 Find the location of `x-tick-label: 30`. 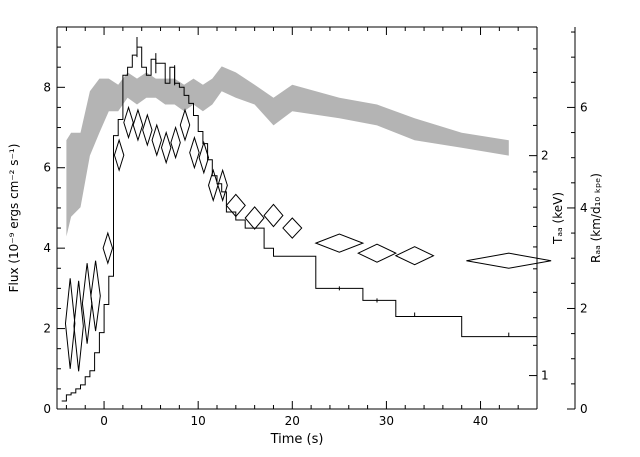

x-tick-label: 30 is located at coordinates (386, 421).